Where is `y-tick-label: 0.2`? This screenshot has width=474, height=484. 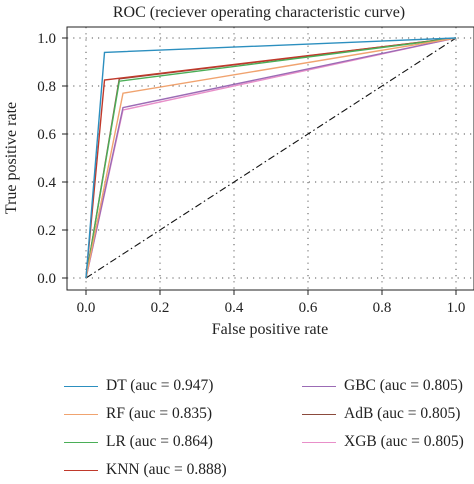
y-tick-label: 0.2 is located at coordinates (46, 231).